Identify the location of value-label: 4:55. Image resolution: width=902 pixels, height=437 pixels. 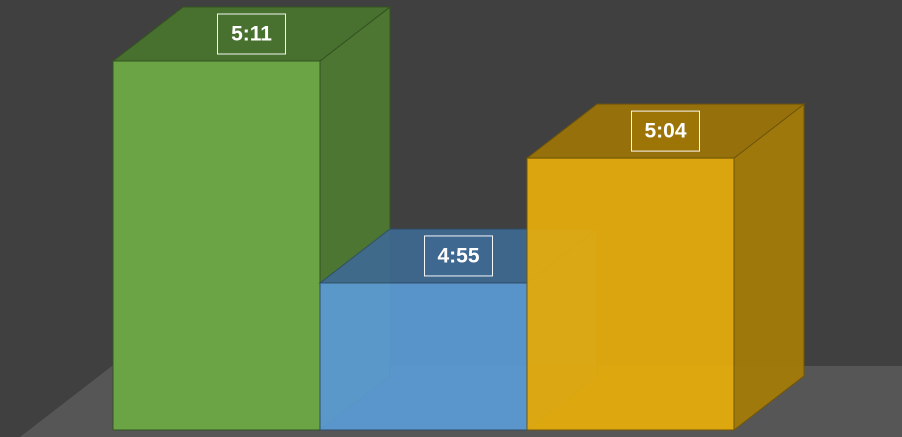
(458, 256).